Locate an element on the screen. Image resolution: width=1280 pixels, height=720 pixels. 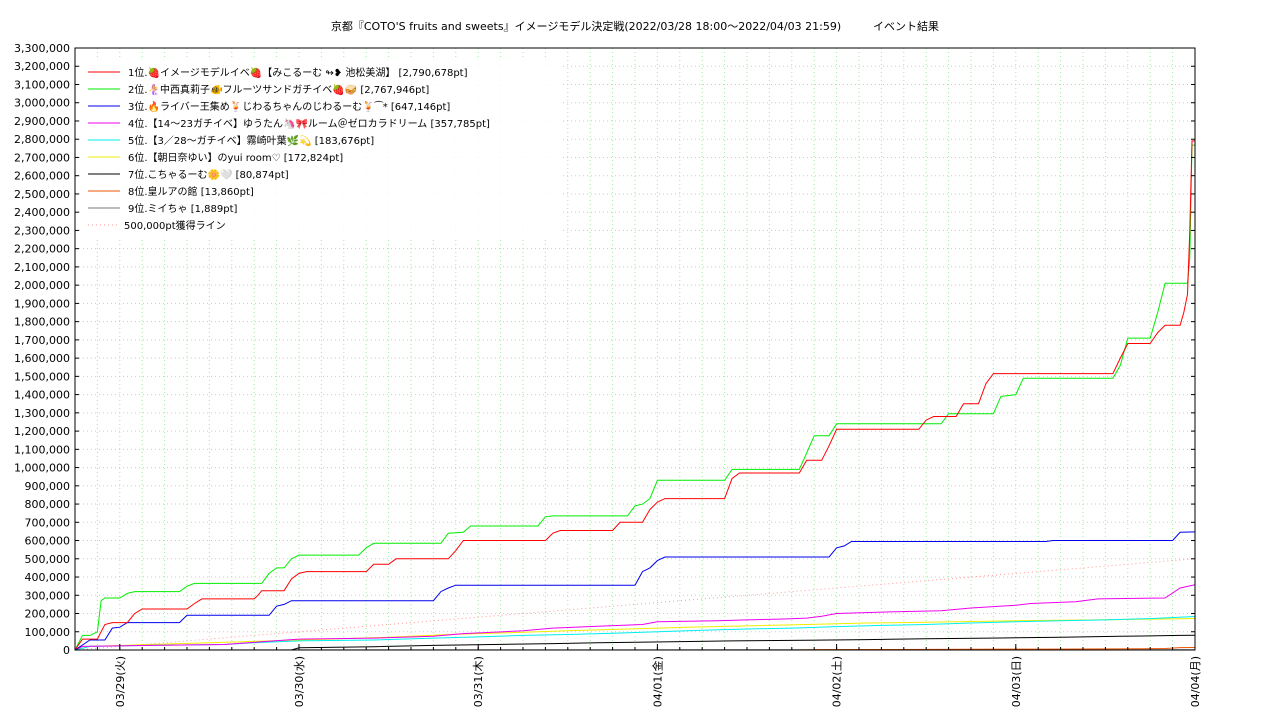
legend-label: 9位.ミイちゃ [1,889pt] is located at coordinates (183, 208).